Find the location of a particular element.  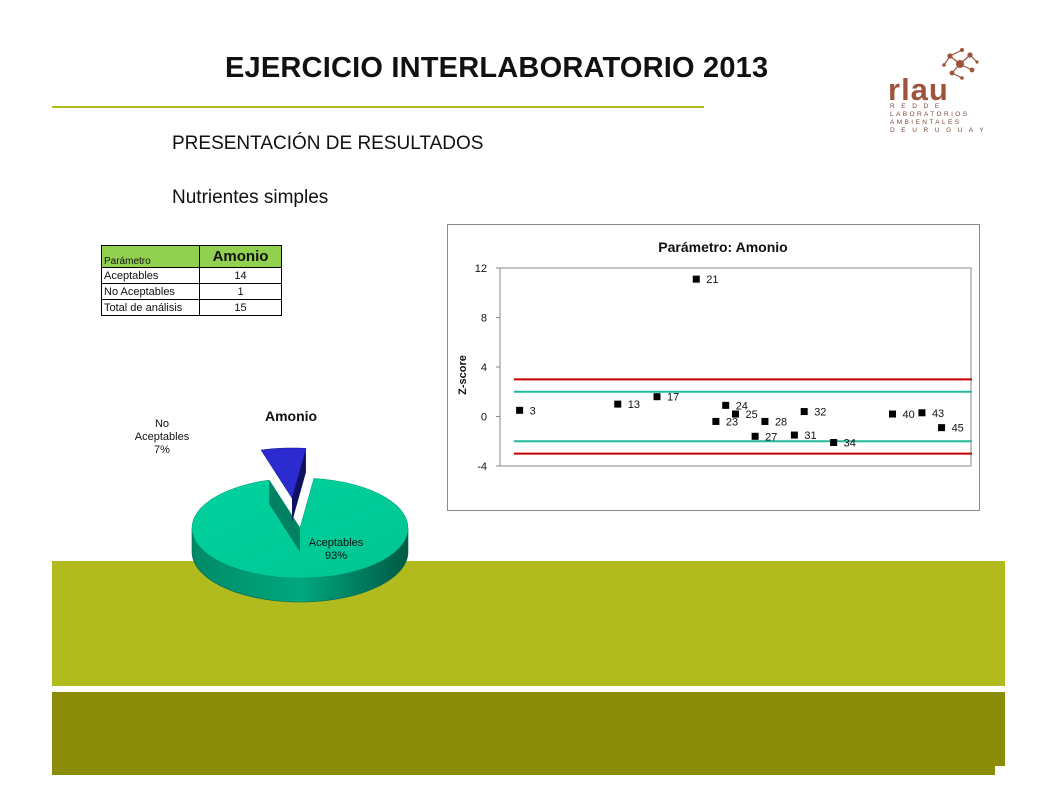

data-point-label: 34 is located at coordinates (850, 443).